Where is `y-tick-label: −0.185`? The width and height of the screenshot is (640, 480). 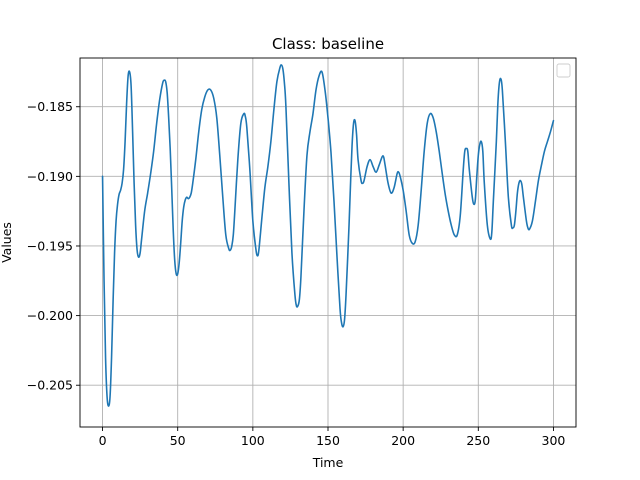
y-tick-label: −0.185 is located at coordinates (50, 106).